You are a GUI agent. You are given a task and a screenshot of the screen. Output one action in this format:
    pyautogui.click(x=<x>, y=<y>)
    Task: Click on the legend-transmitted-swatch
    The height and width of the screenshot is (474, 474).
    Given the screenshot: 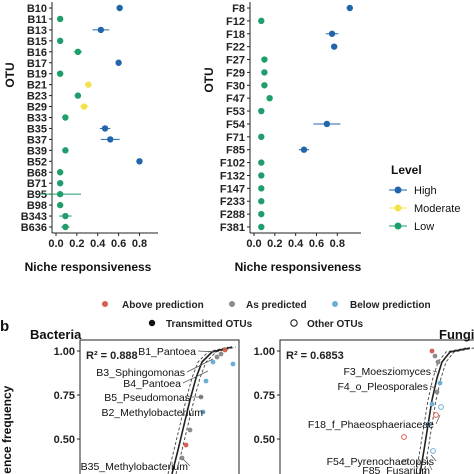 What is the action you would take?
    pyautogui.click(x=152, y=323)
    